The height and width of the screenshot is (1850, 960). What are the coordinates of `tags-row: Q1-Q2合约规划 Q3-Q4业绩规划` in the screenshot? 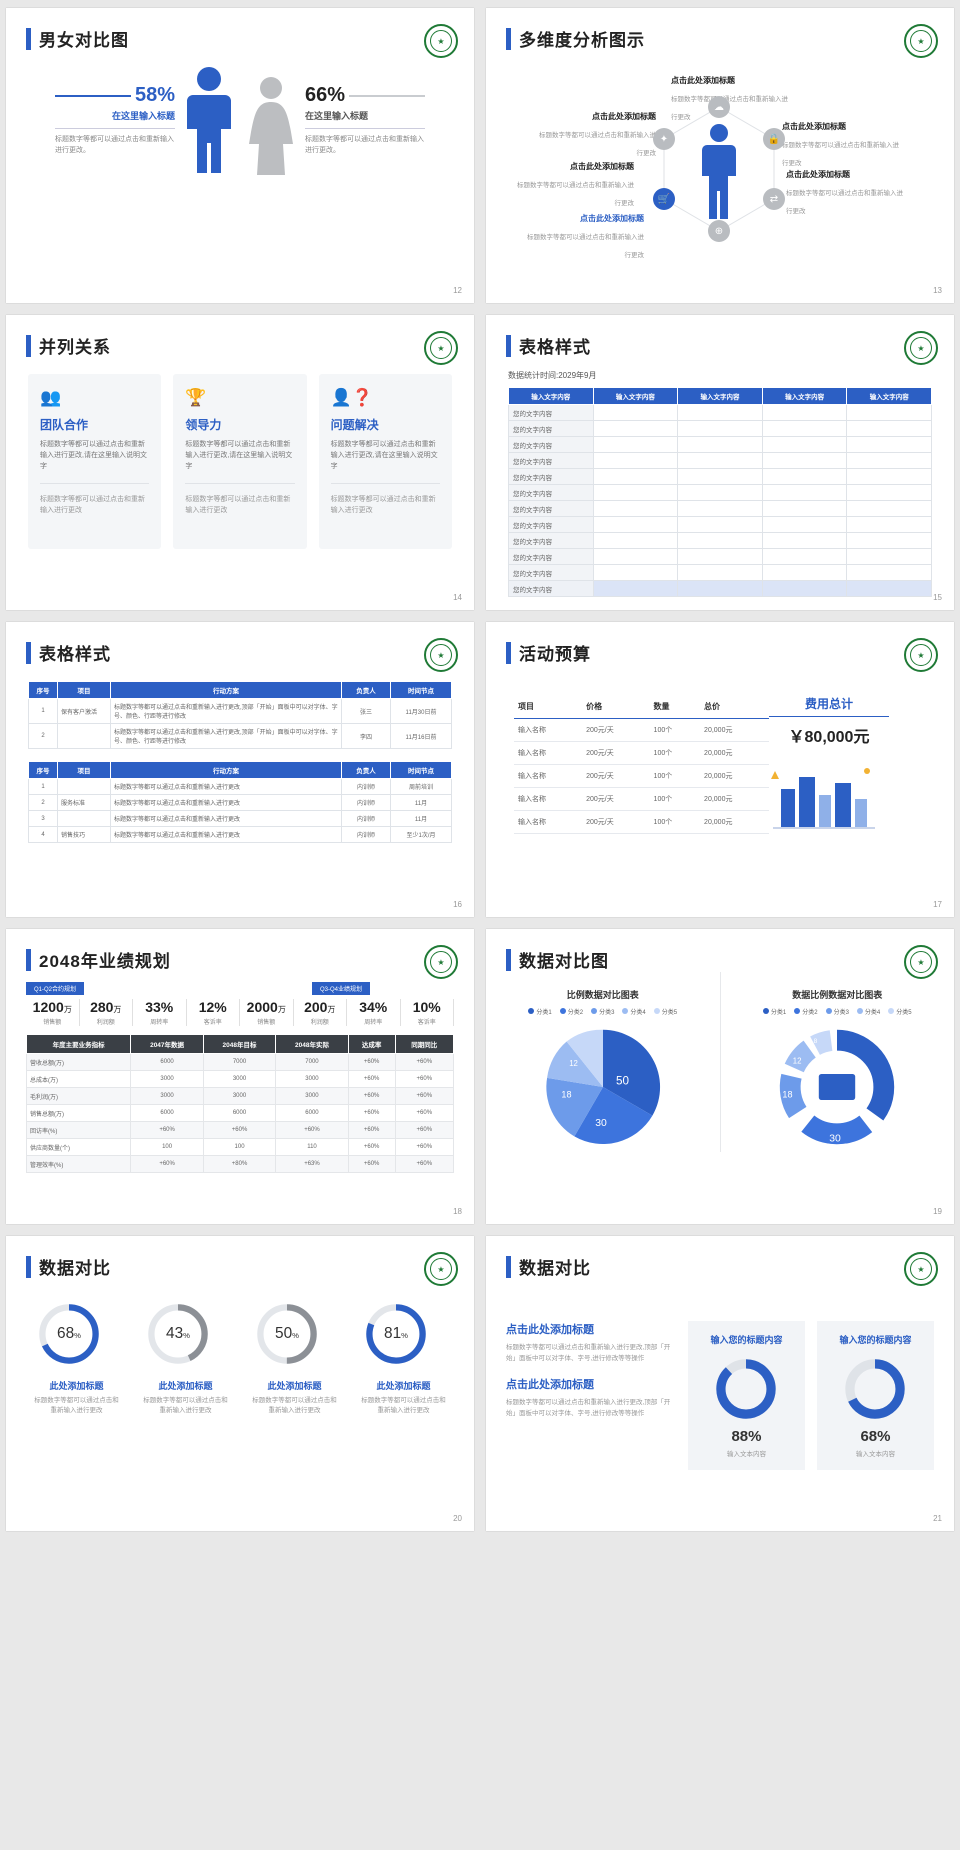 It's located at (240, 988).